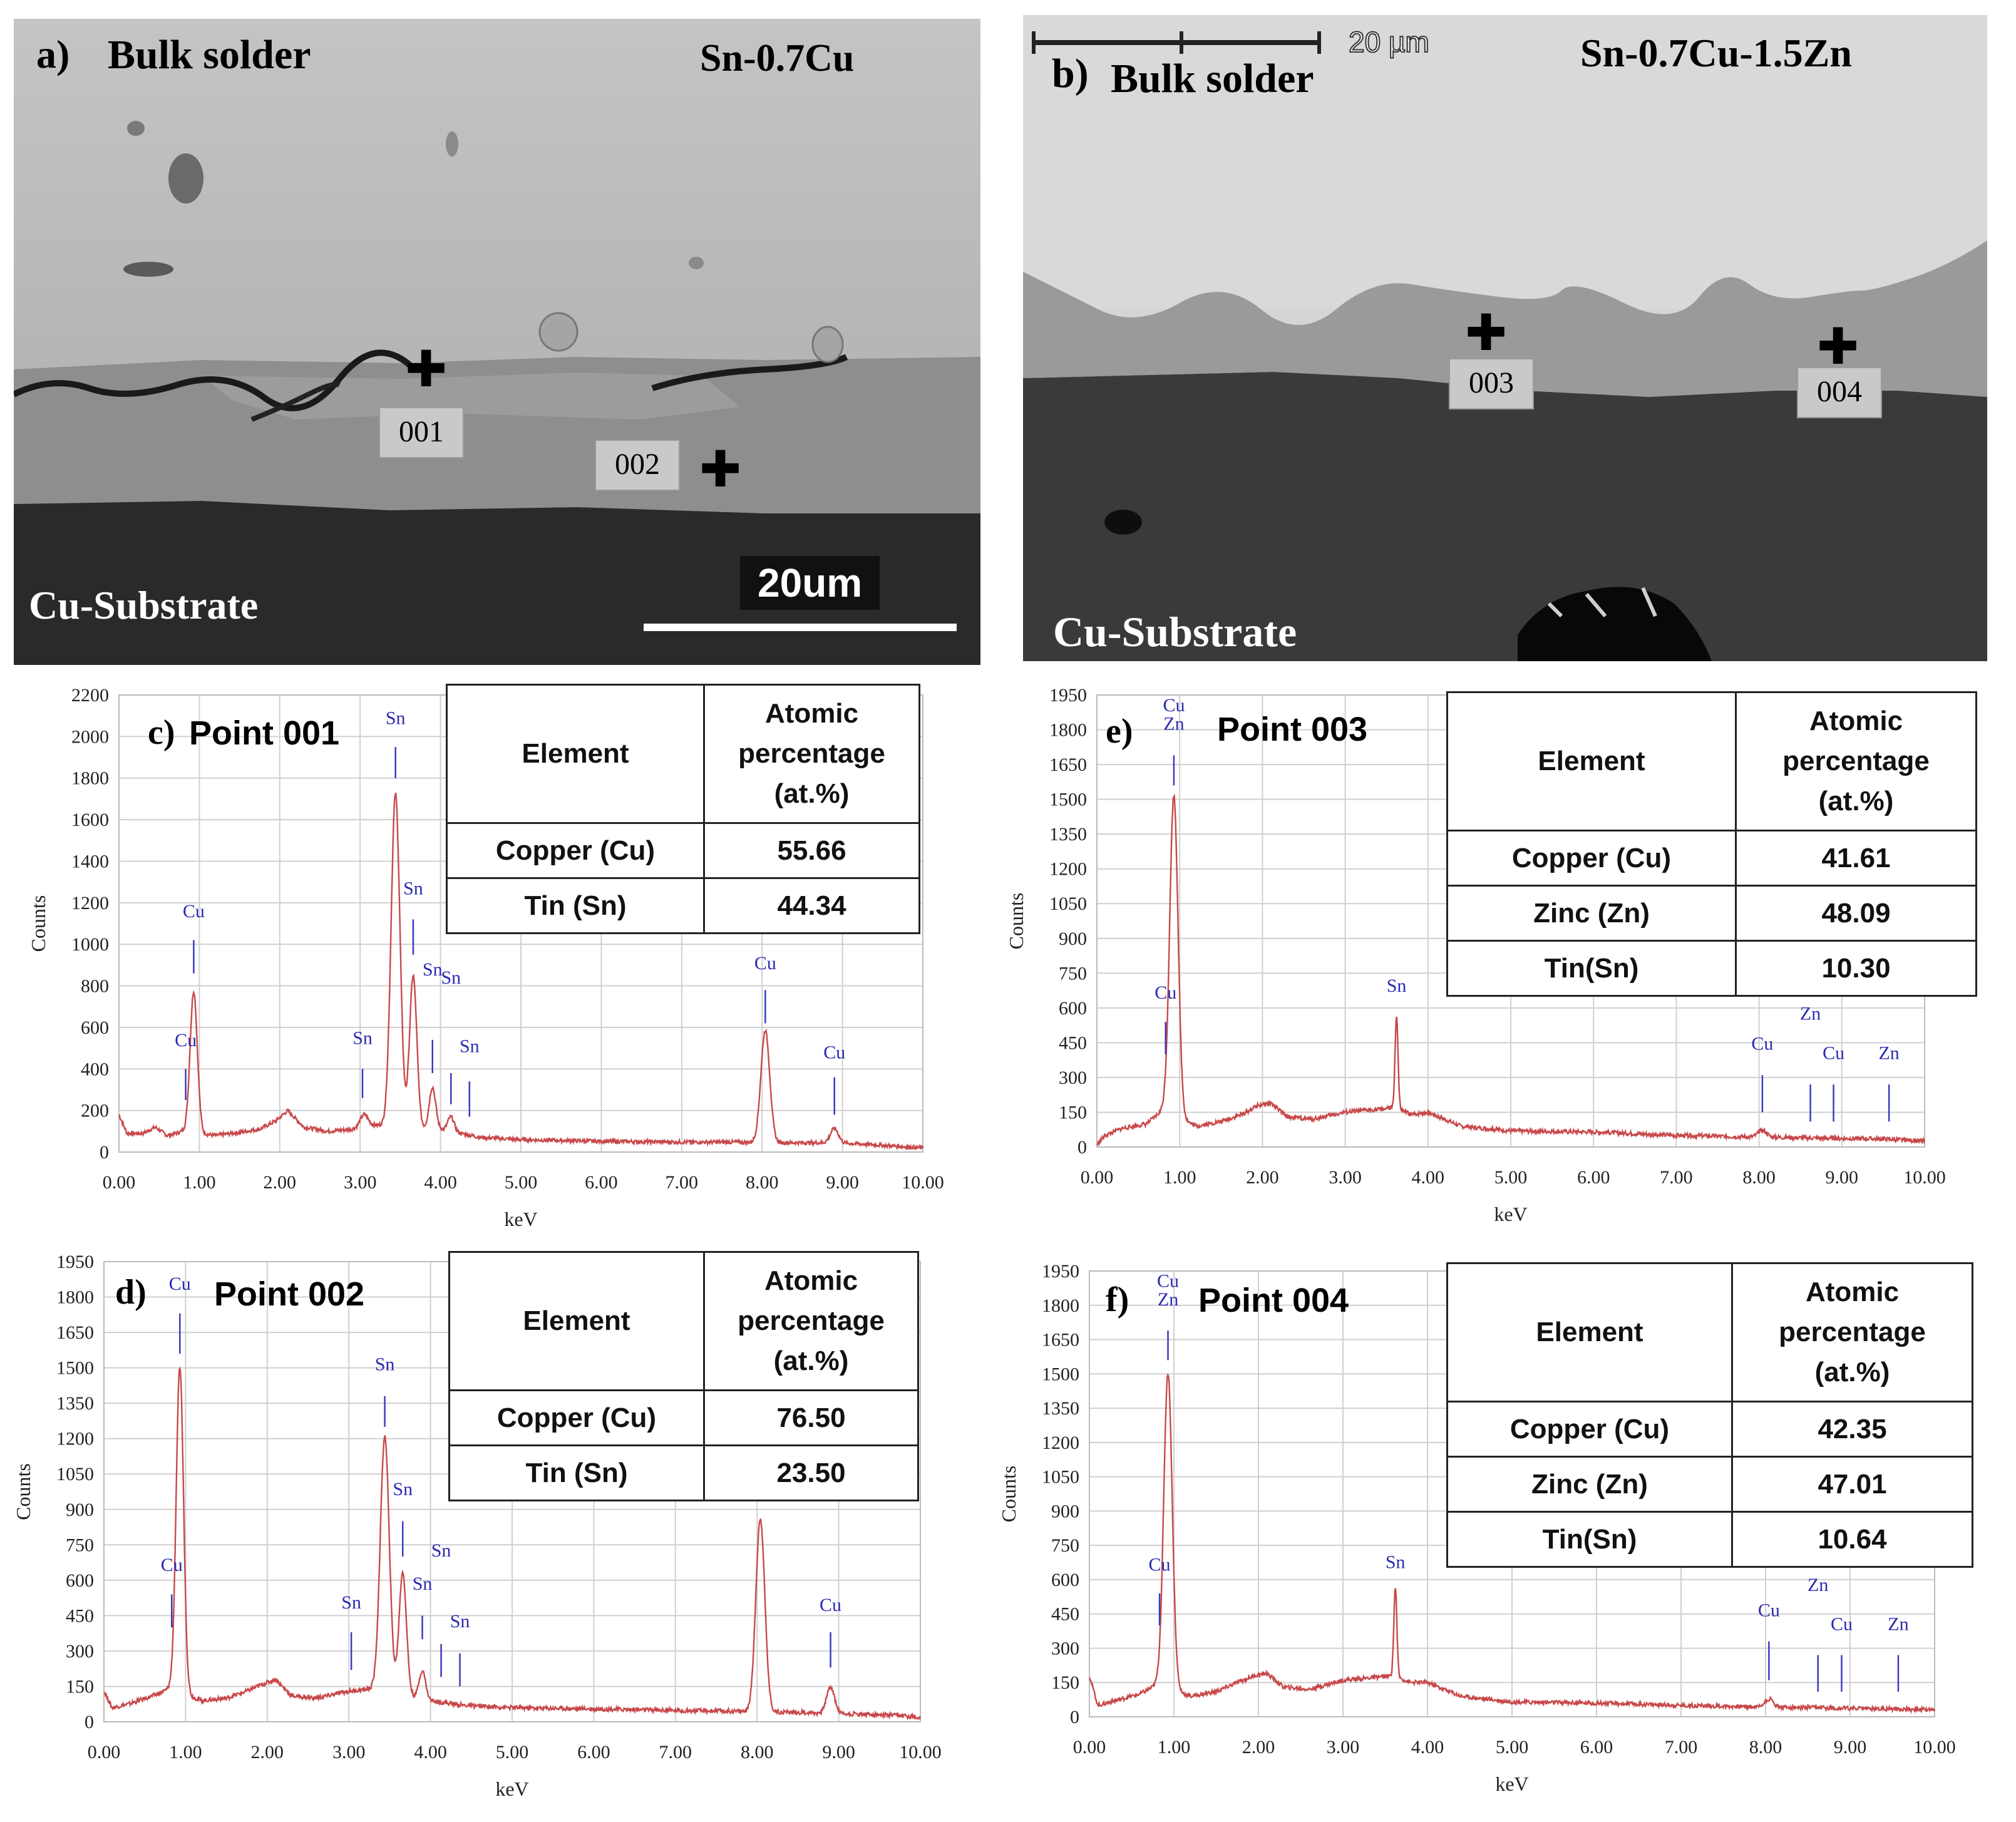 The image size is (2016, 1822). I want to click on table-cell-value: 44.34, so click(812, 905).